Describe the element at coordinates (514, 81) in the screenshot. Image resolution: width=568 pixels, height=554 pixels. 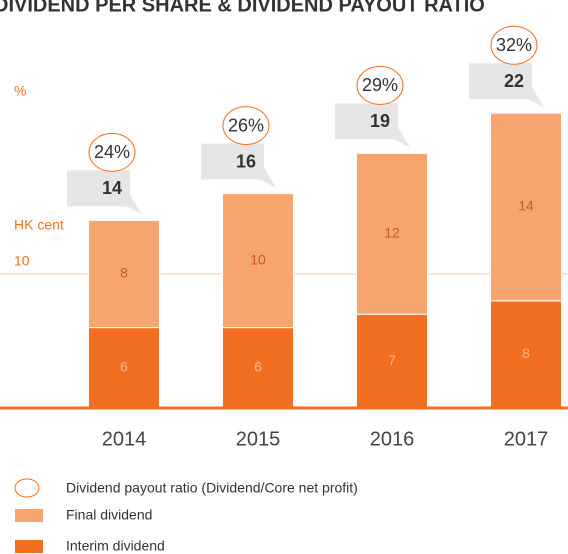
I see `total-label: 22` at that location.